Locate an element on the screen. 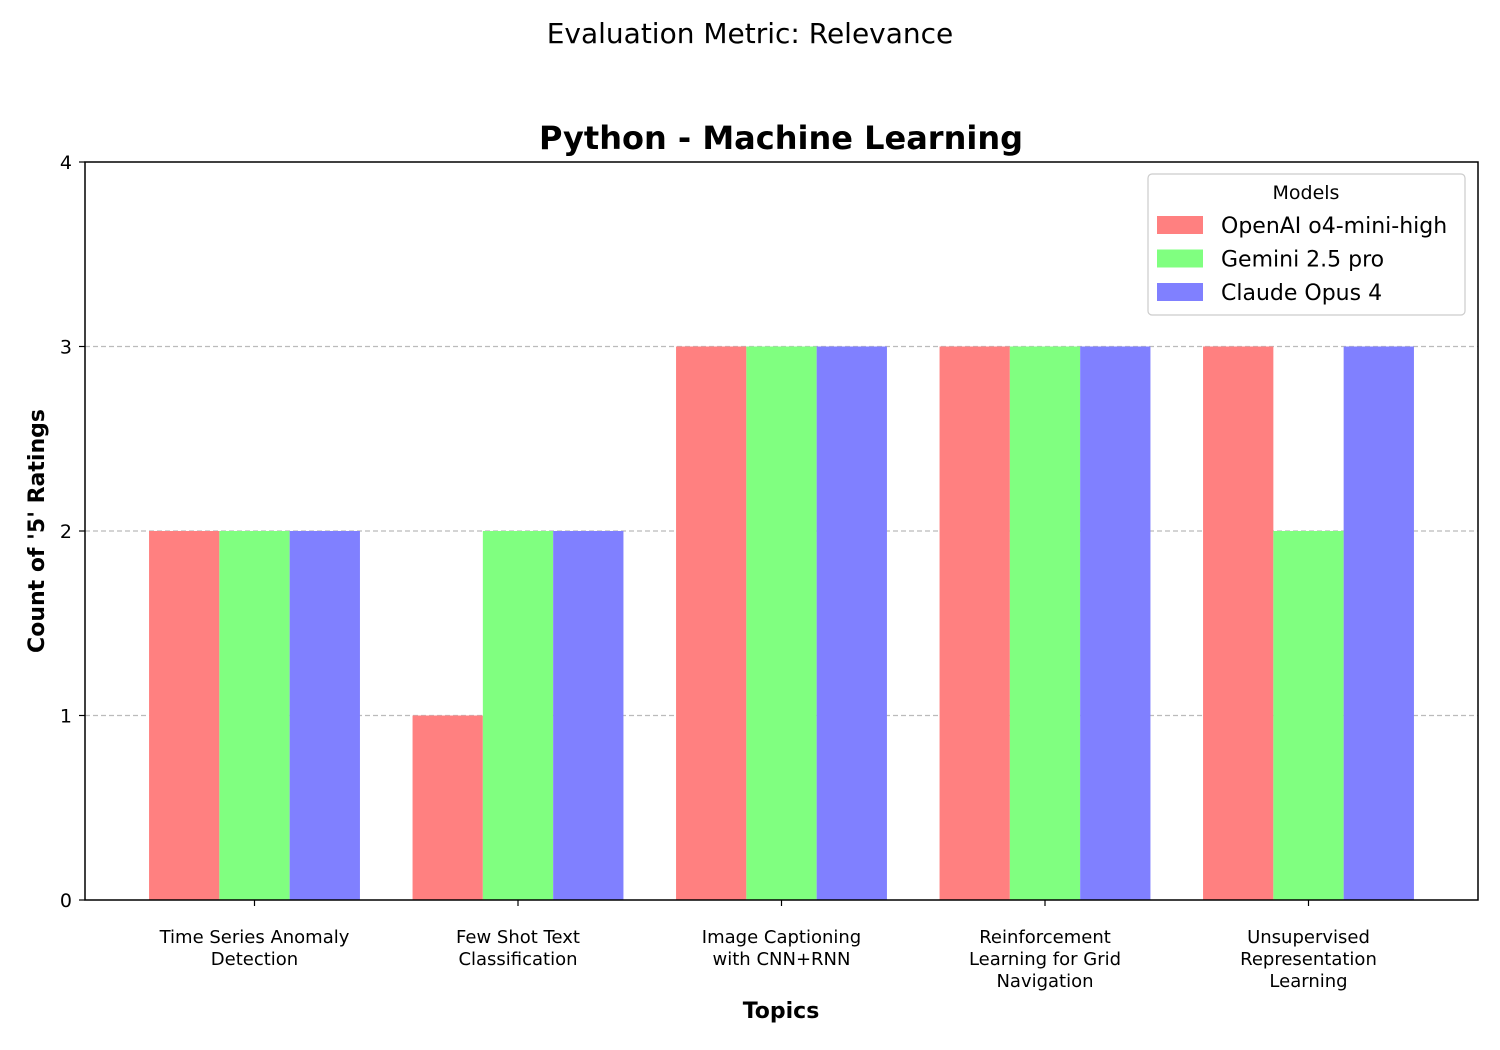 The height and width of the screenshot is (1050, 1500). y-tick-label: 1 is located at coordinates (66, 717).